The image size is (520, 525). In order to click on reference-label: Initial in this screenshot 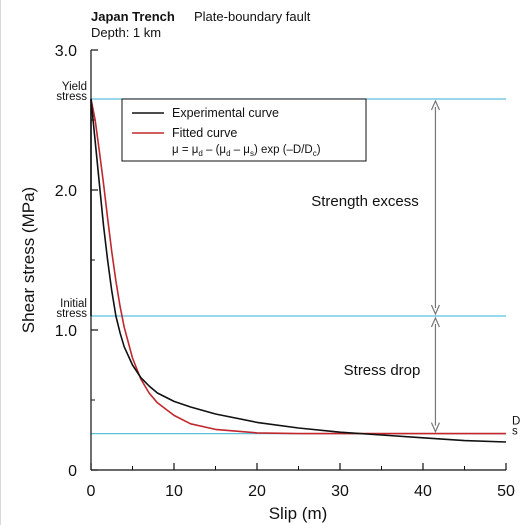, I will do `click(73, 304)`.